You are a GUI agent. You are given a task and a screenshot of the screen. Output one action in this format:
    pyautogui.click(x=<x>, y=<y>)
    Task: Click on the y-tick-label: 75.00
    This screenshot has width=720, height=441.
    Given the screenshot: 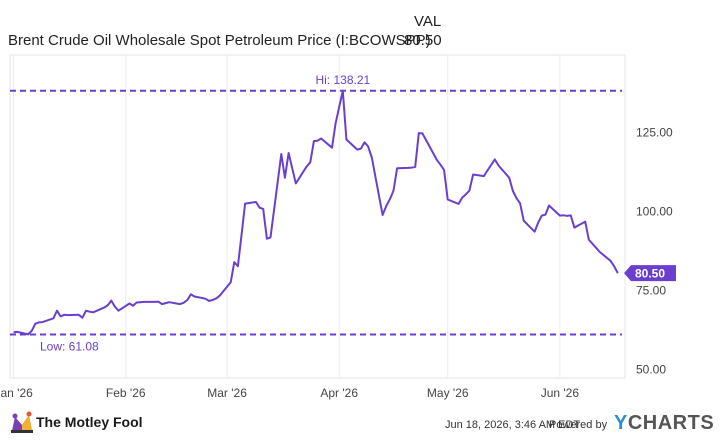 What is the action you would take?
    pyautogui.click(x=651, y=291)
    